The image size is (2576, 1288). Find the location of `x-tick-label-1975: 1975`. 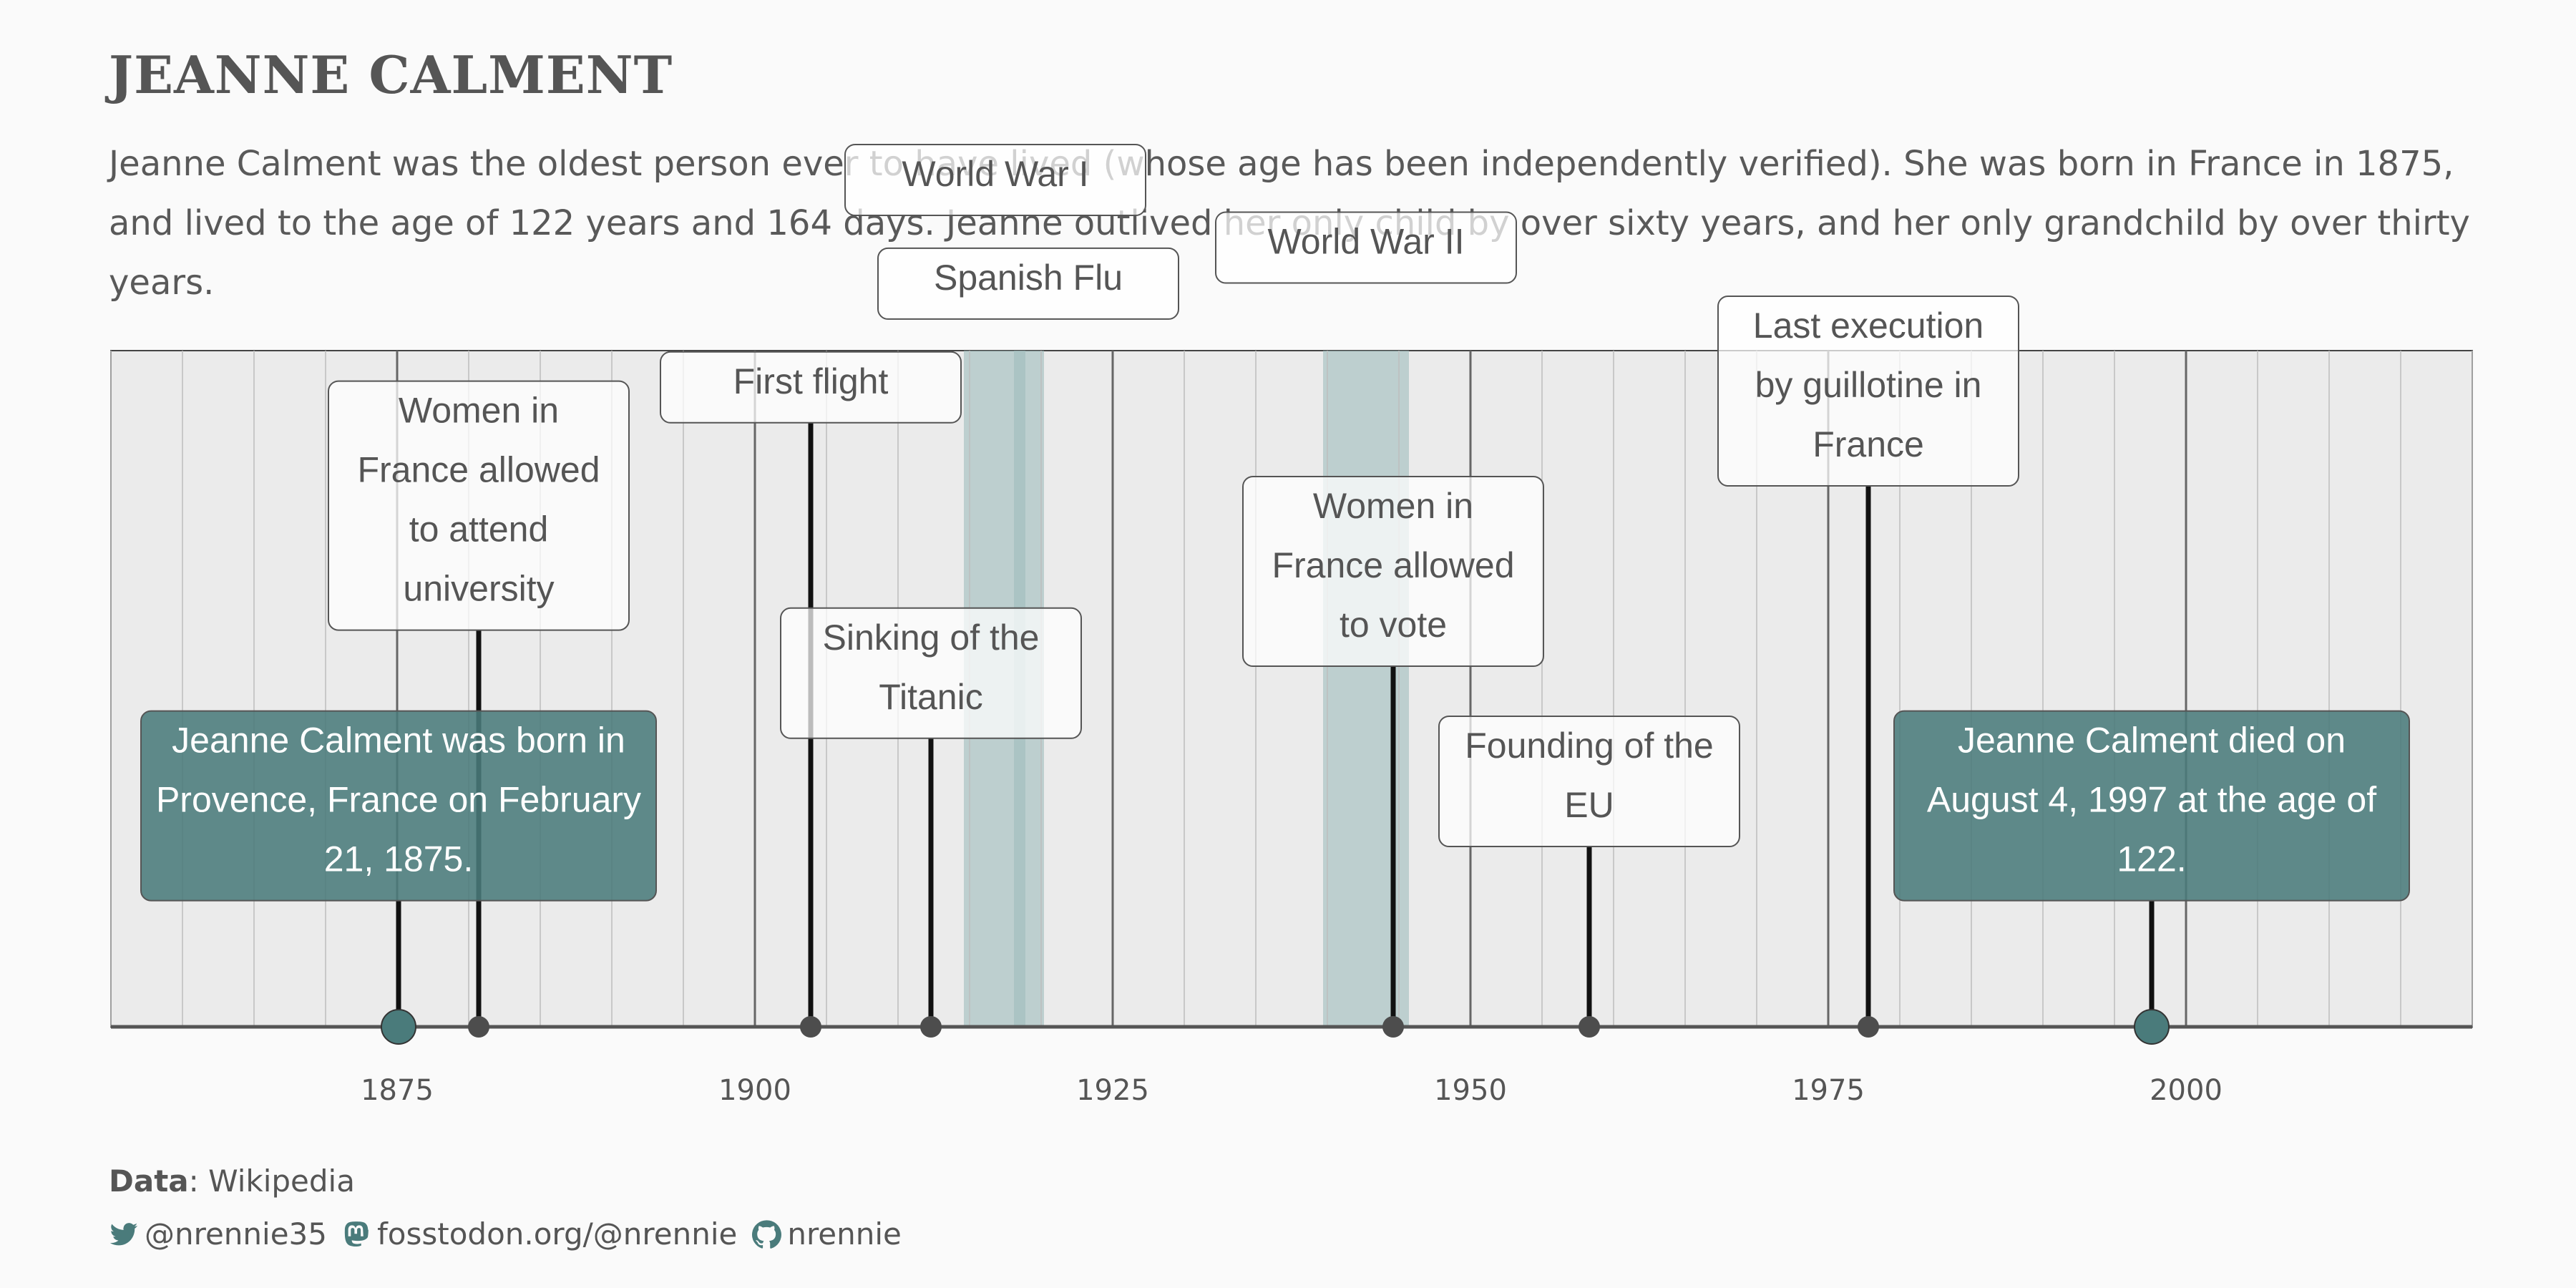

x-tick-label-1975: 1975 is located at coordinates (1828, 1090).